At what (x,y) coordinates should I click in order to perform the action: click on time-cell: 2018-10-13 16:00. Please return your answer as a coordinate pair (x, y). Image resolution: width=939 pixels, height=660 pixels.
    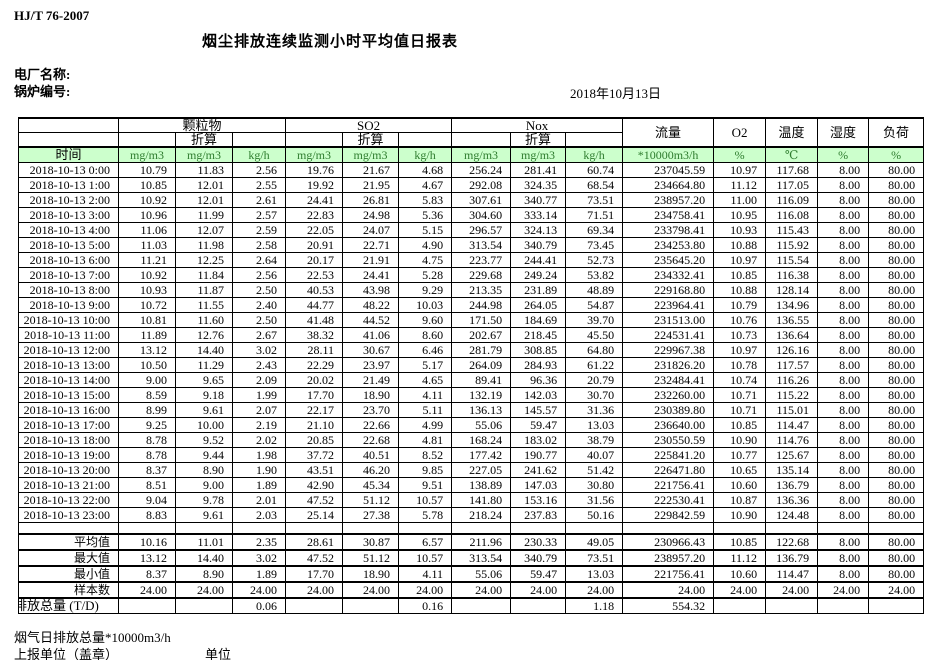
    Looking at the image, I should click on (68, 410).